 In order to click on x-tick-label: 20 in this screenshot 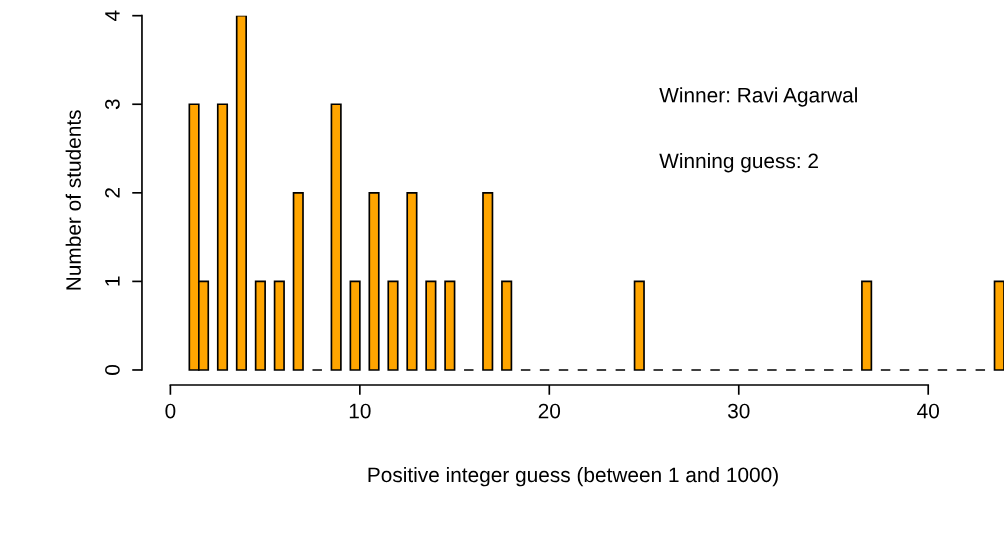, I will do `click(549, 411)`.